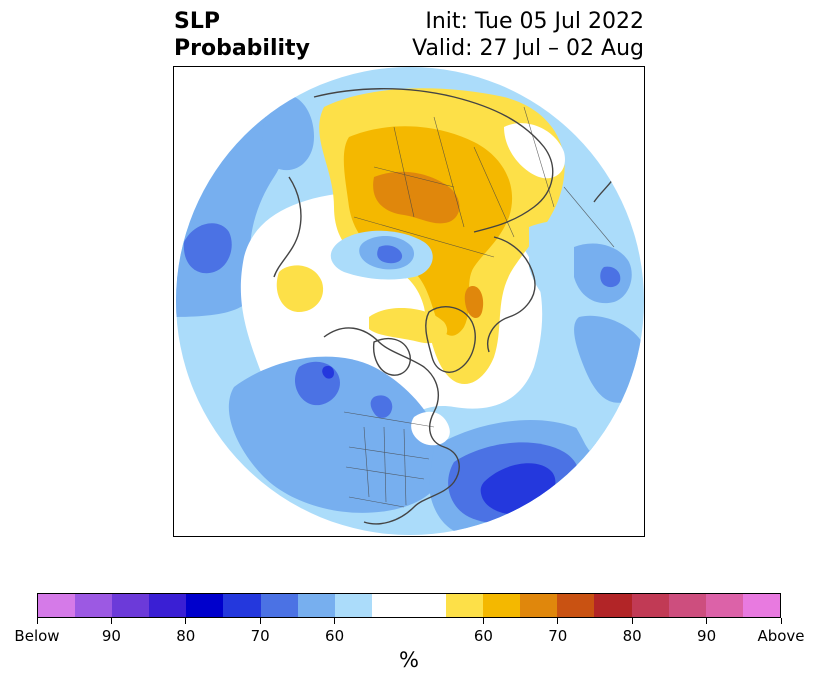  What do you see at coordinates (474, 302) in the screenshot?
I see `shade-above80-greenland` at bounding box center [474, 302].